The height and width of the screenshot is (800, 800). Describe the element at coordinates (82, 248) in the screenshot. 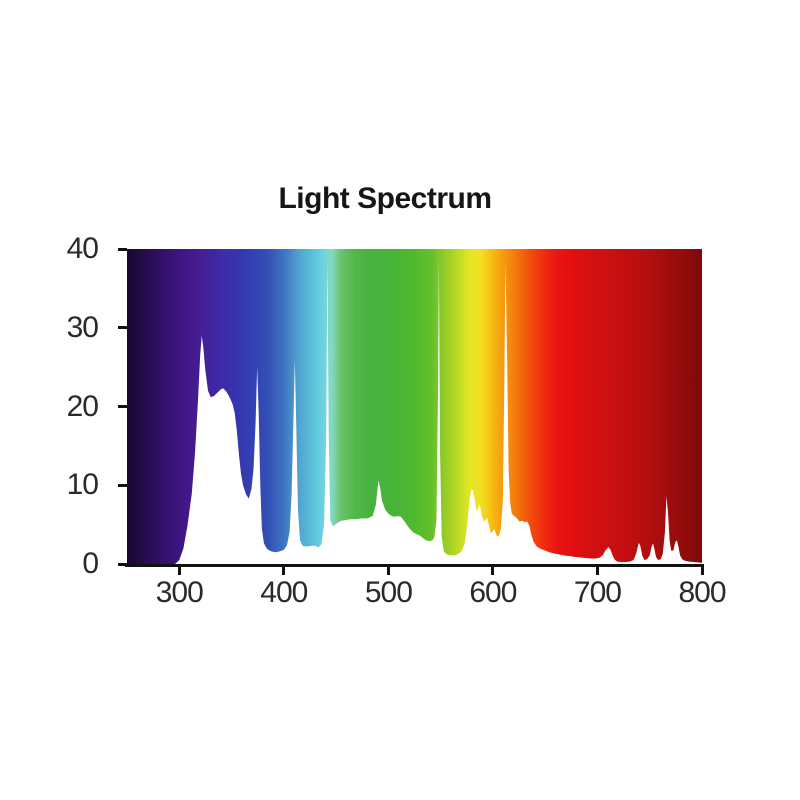

I see `y-tick-label: 40` at that location.